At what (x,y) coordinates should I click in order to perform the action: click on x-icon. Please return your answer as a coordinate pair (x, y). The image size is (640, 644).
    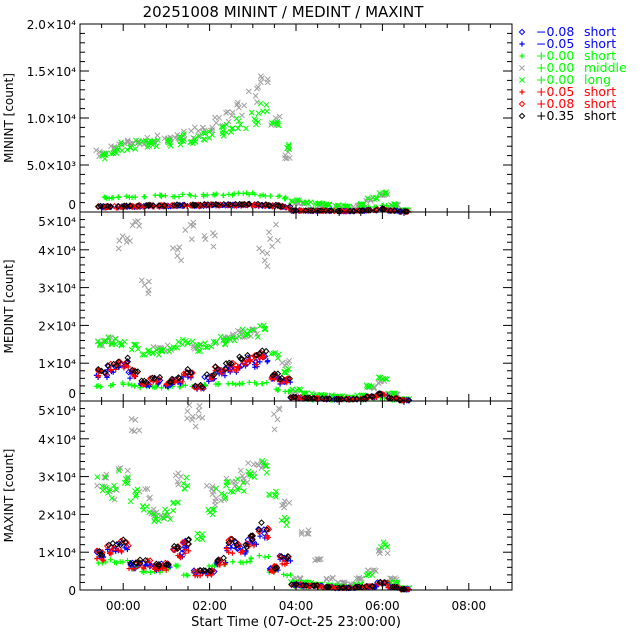
    Looking at the image, I should click on (522, 80).